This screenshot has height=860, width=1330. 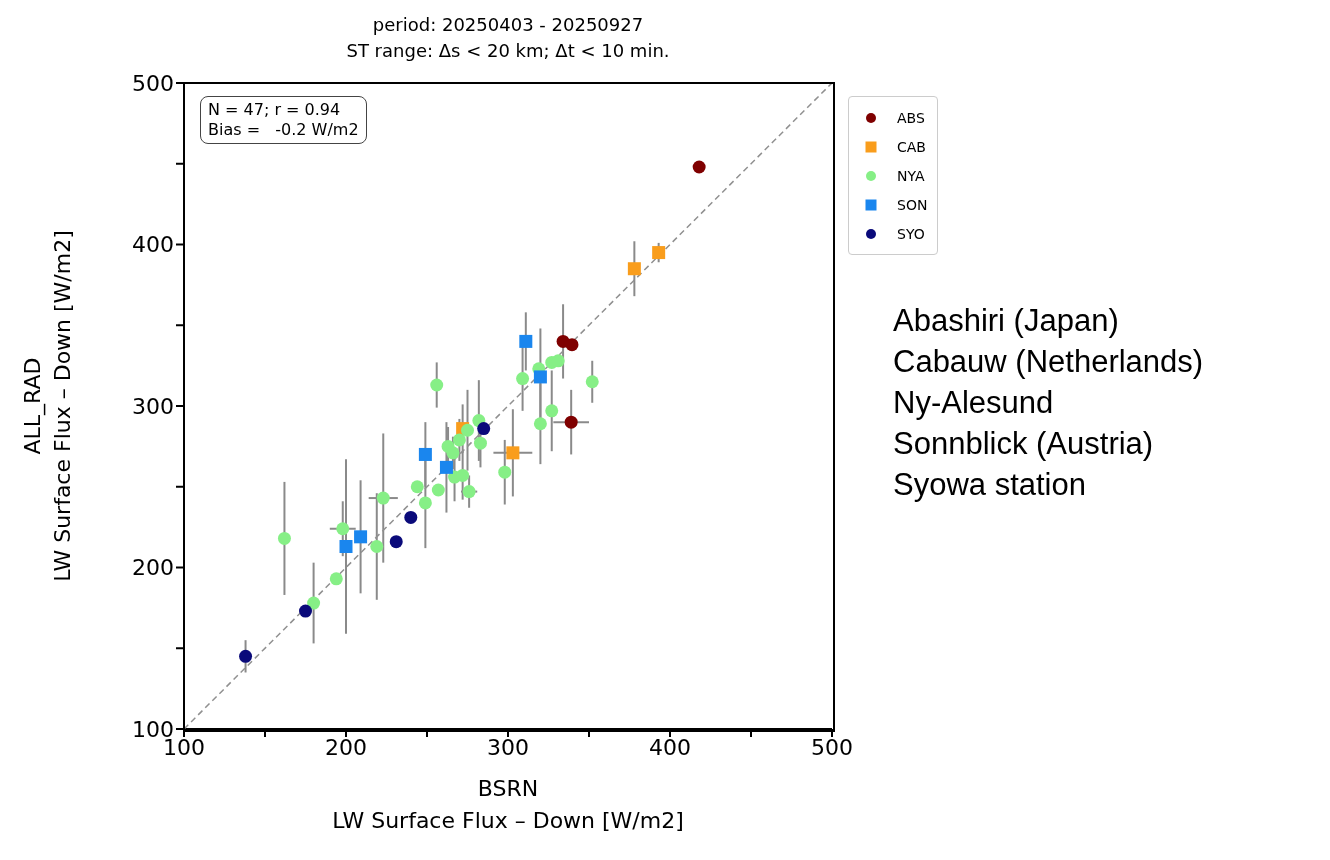 I want to click on text: Sonnblick (Austria), so click(x=1024, y=444).